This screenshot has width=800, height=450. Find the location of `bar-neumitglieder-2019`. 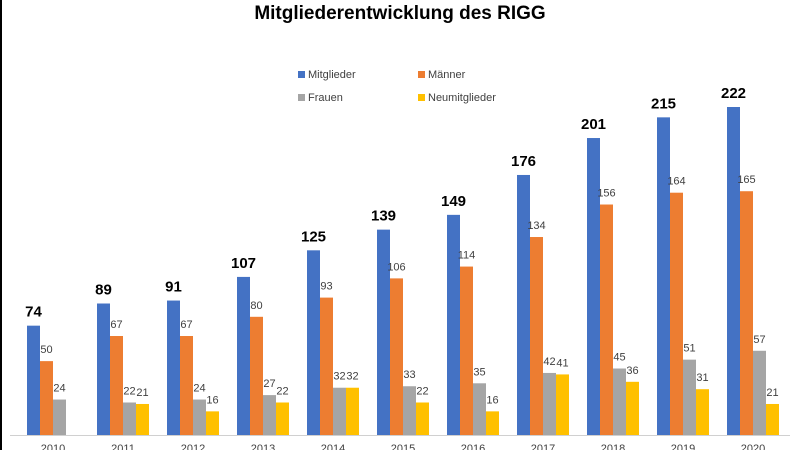

bar-neumitglieder-2019 is located at coordinates (702, 412).